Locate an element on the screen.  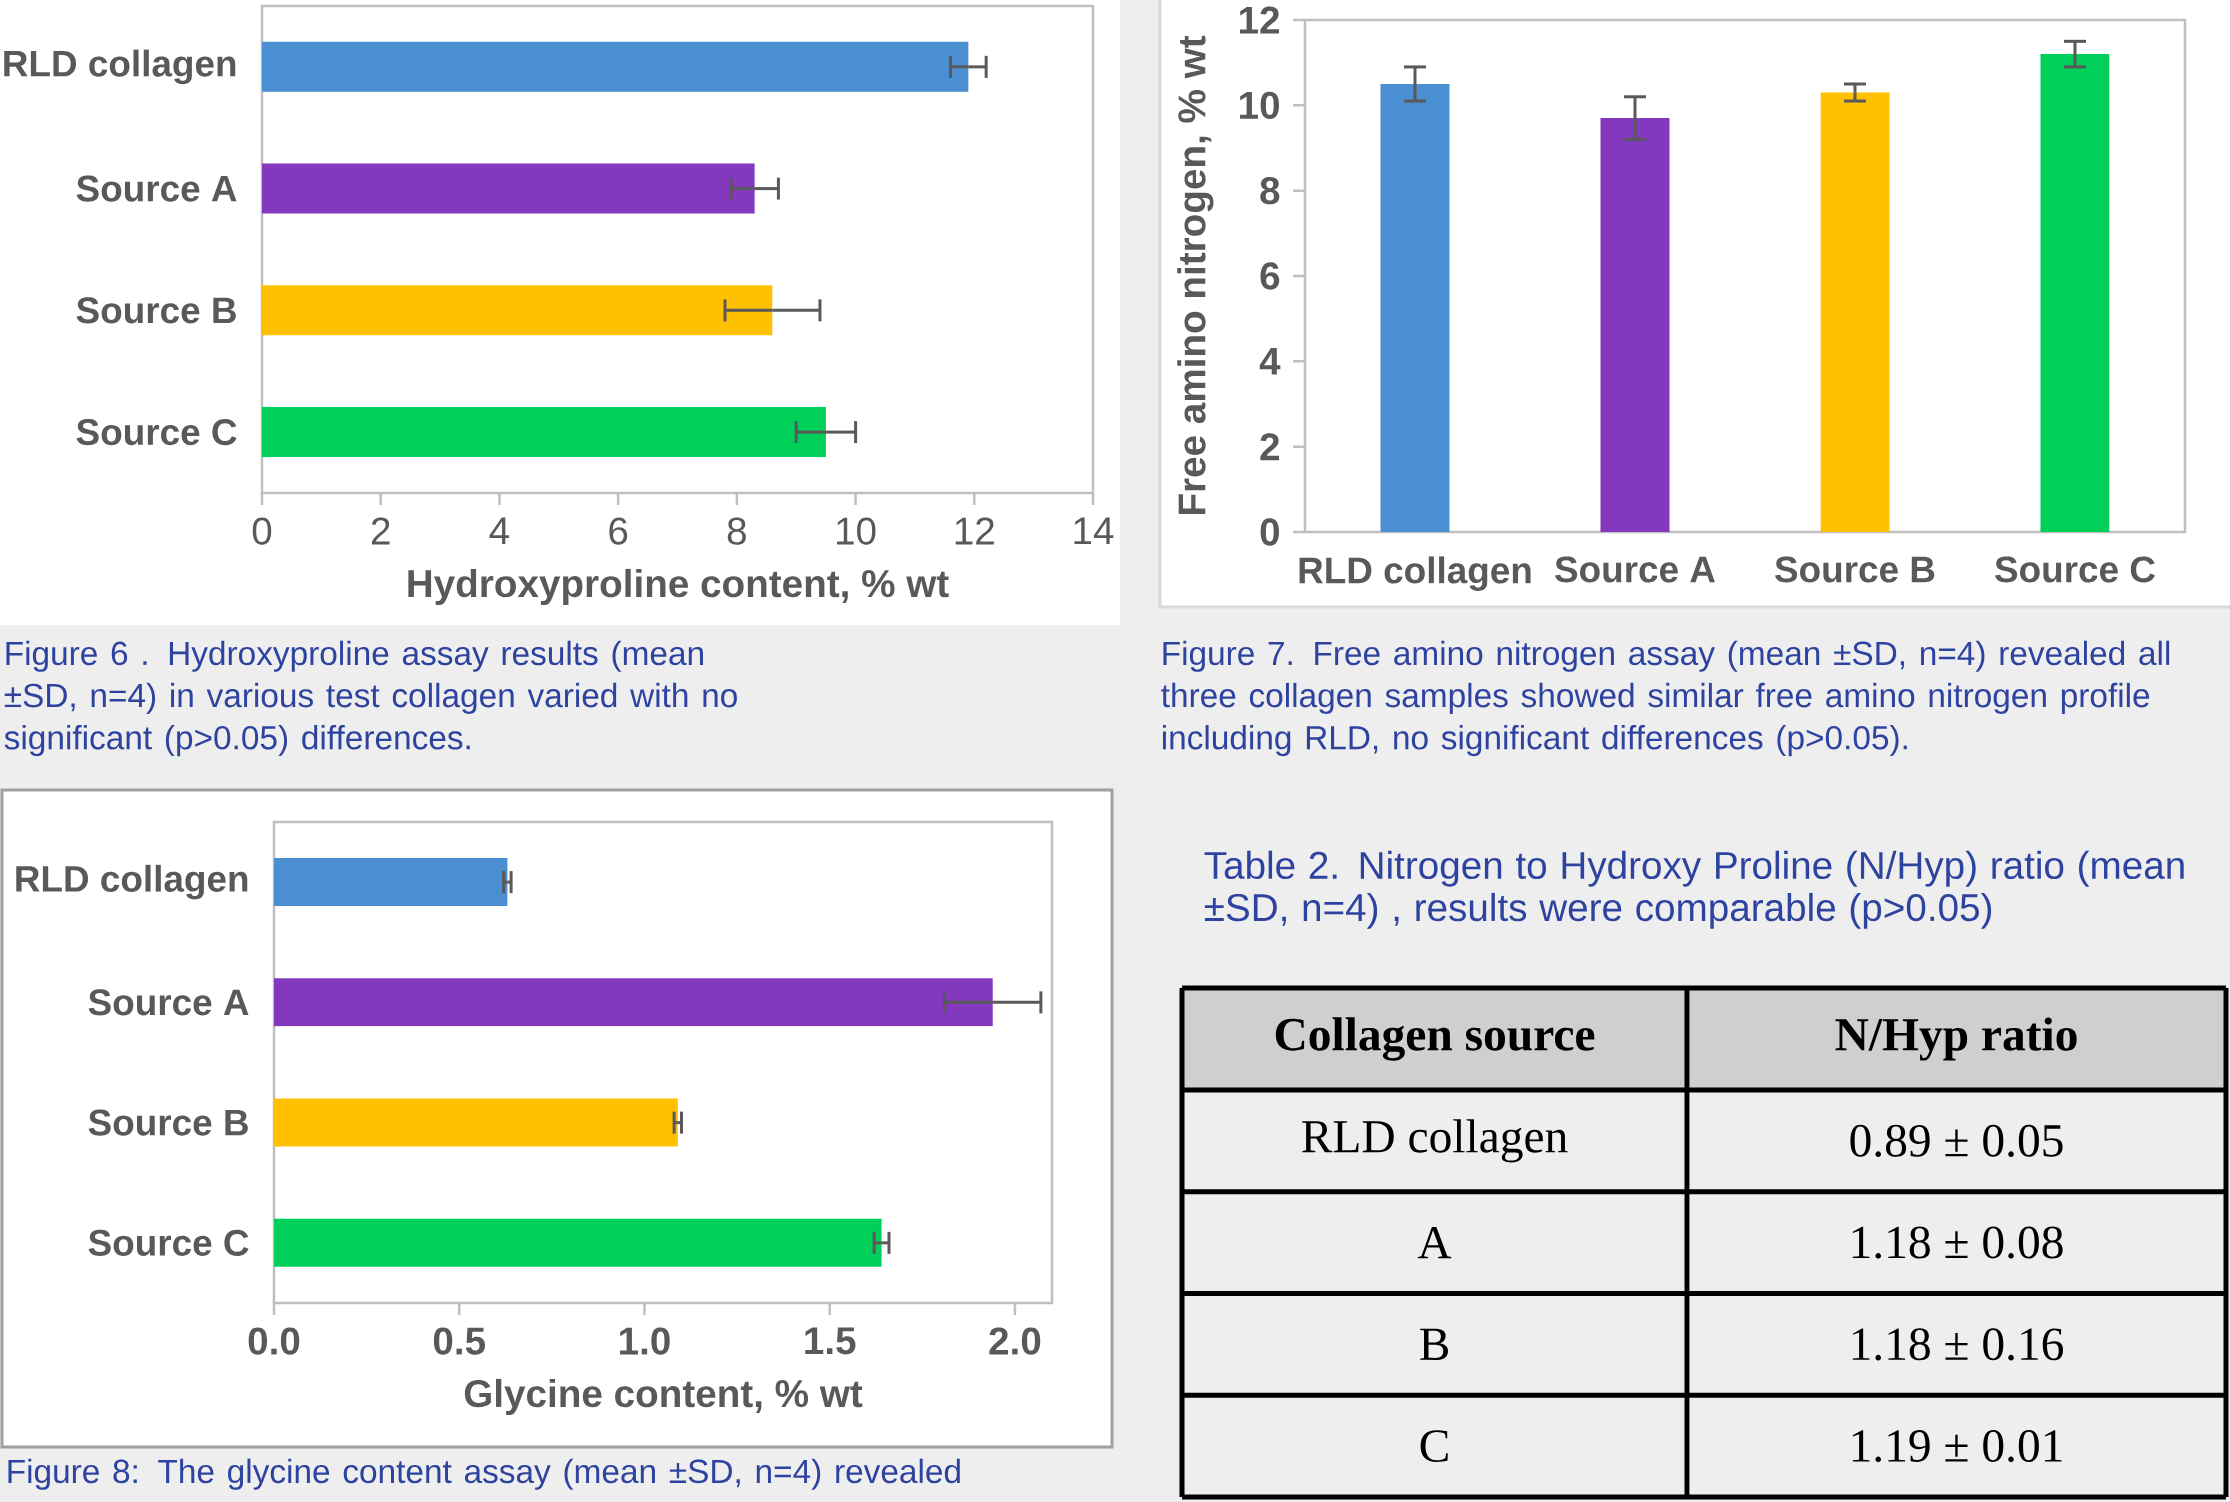
x-tick-label: 4 is located at coordinates (499, 531).